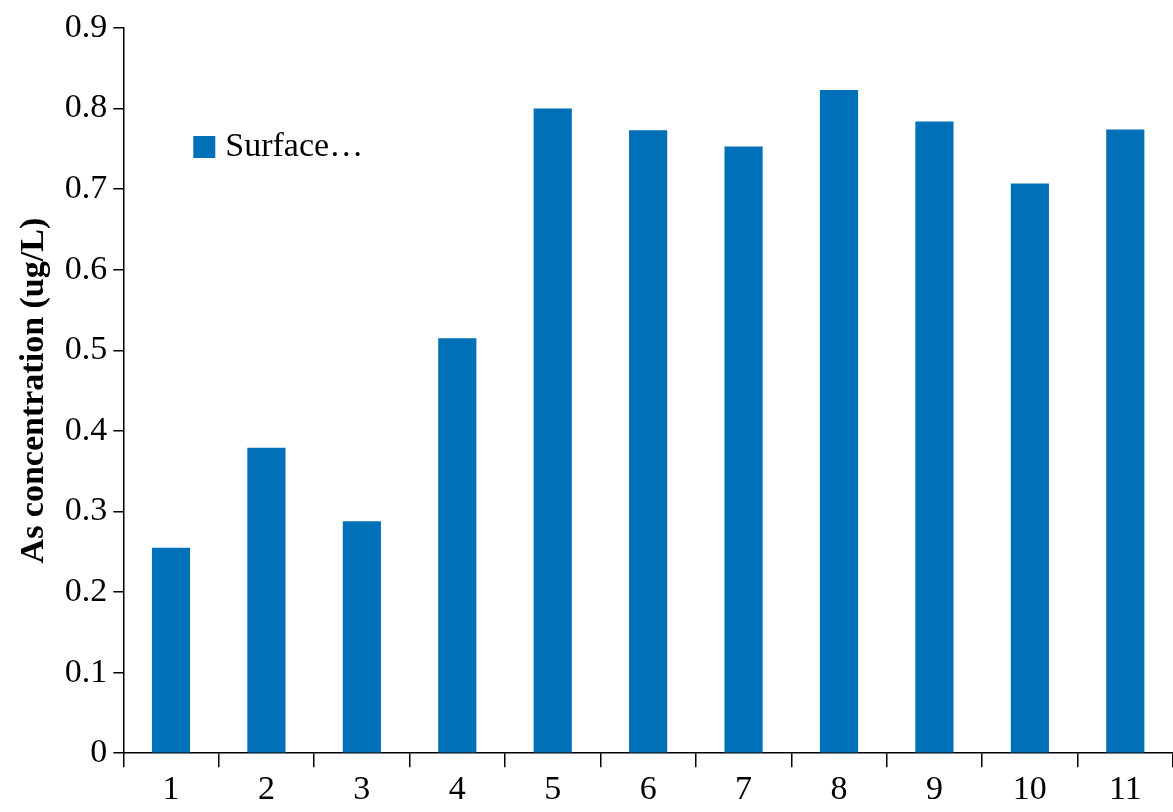 This screenshot has height=812, width=1173. I want to click on y-tick-label: 0.9, so click(86, 25).